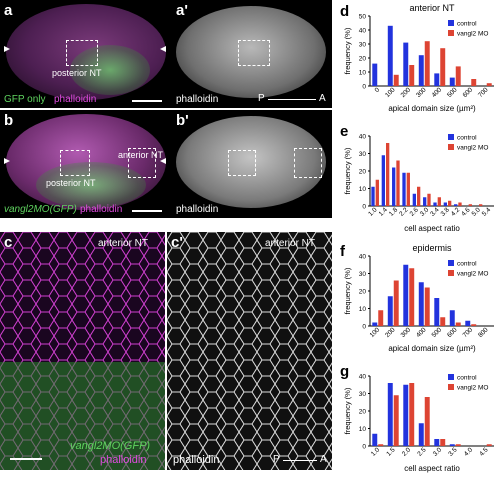 Image resolution: width=500 pixels, height=477 pixels. I want to click on x-tick-label: 1.8, so click(394, 212).